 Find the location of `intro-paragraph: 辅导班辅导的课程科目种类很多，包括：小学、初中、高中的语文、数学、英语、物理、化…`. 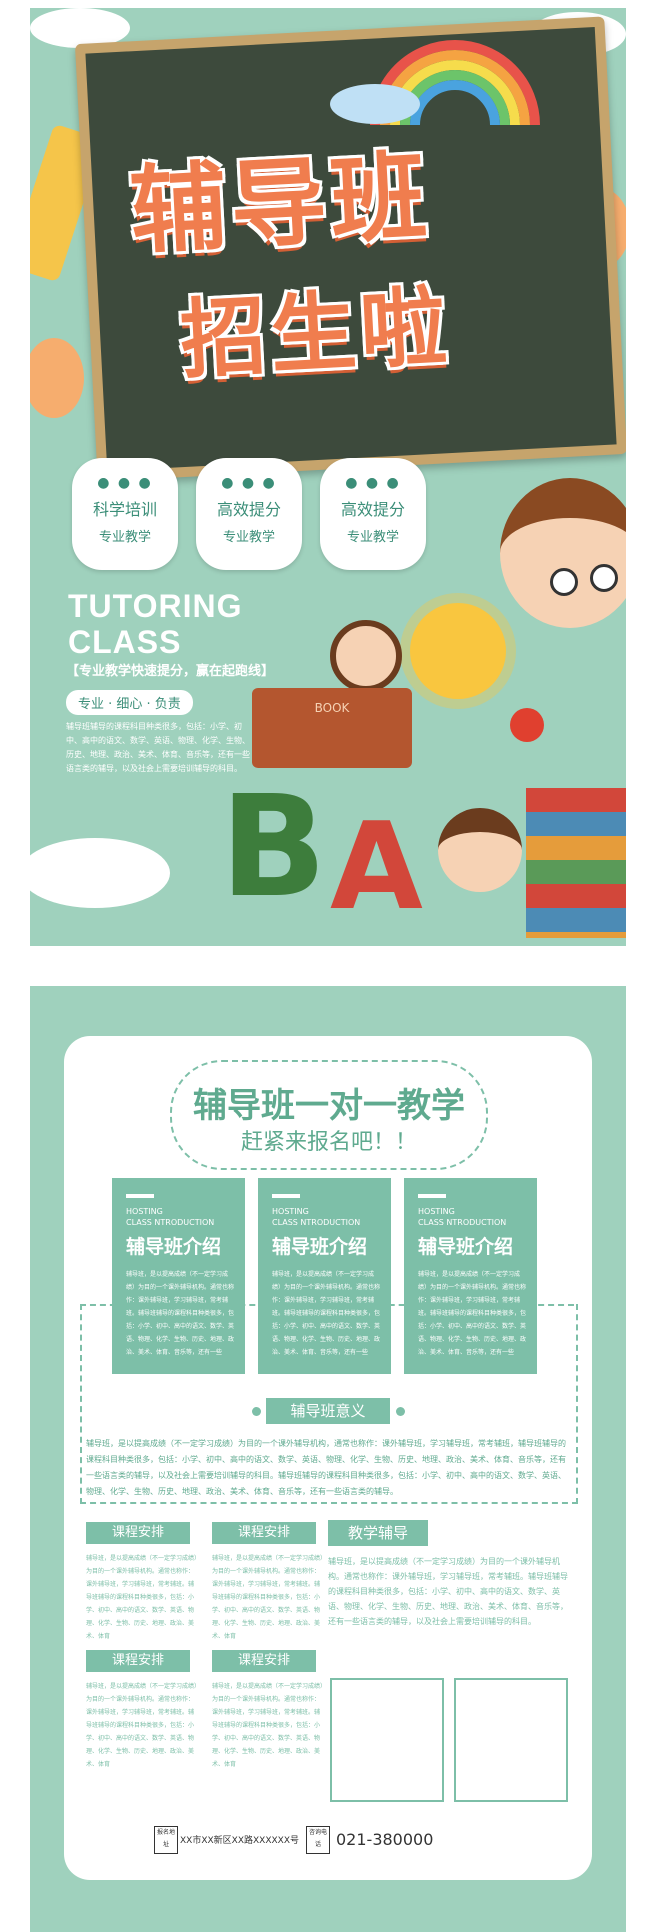

intro-paragraph: 辅导班辅导的课程科目种类很多，包括：小学、初中、高中的语文、数学、英语、物理、化… is located at coordinates (158, 747).